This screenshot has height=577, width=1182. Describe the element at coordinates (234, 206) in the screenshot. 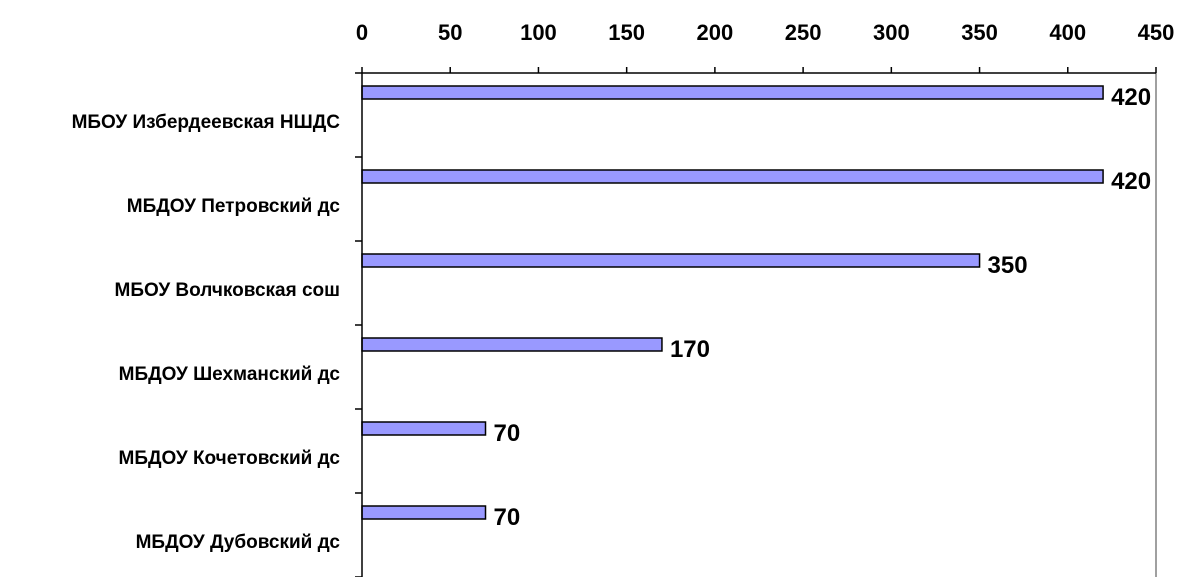

I see `category-label: МБДОУ Петровский дс` at that location.